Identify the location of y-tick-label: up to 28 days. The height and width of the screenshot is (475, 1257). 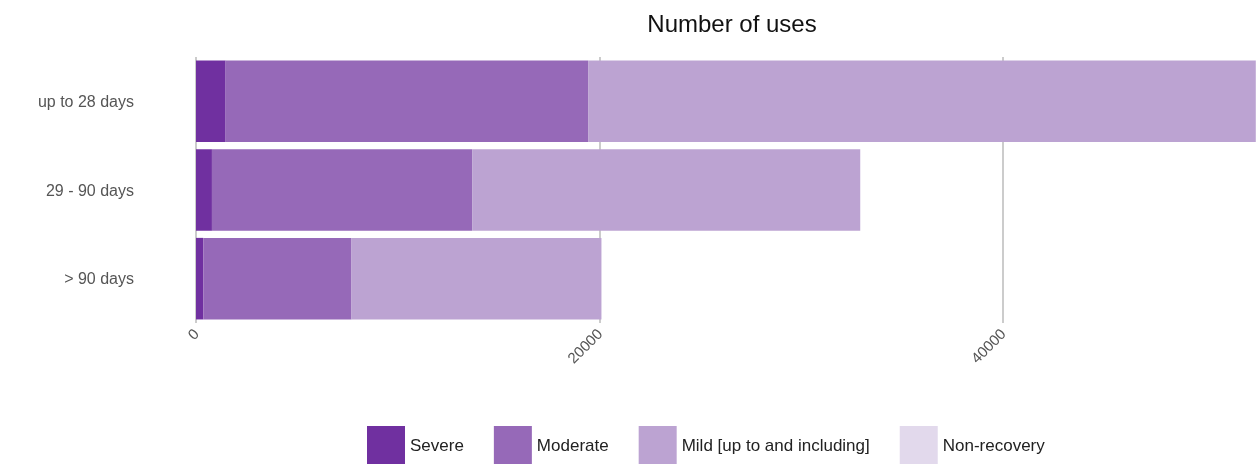
(85, 101).